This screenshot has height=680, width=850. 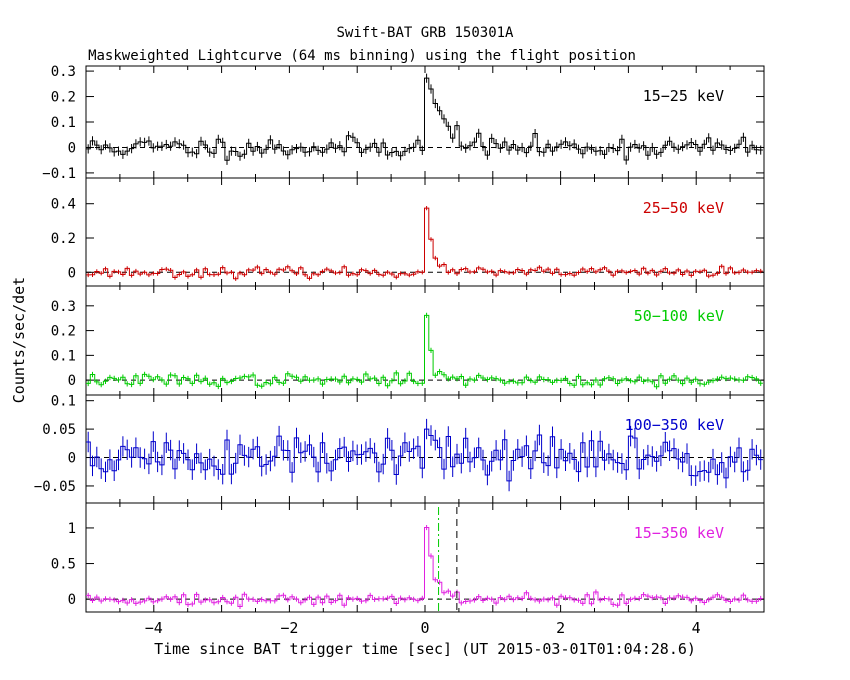 What do you see at coordinates (59, 430) in the screenshot?
I see `y-tick-label: 0.05` at bounding box center [59, 430].